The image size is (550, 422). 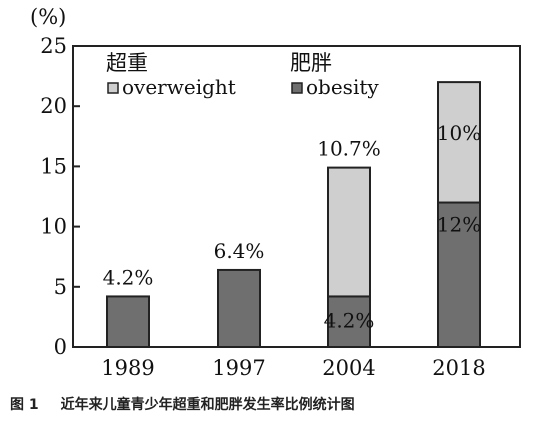 I want to click on y-tick-label: 0, so click(x=60, y=347).